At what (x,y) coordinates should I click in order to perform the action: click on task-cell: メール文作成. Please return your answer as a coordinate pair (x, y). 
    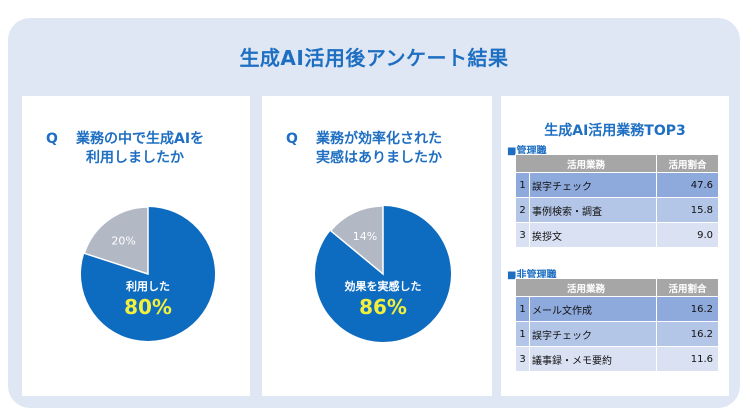
    Looking at the image, I should click on (593, 309).